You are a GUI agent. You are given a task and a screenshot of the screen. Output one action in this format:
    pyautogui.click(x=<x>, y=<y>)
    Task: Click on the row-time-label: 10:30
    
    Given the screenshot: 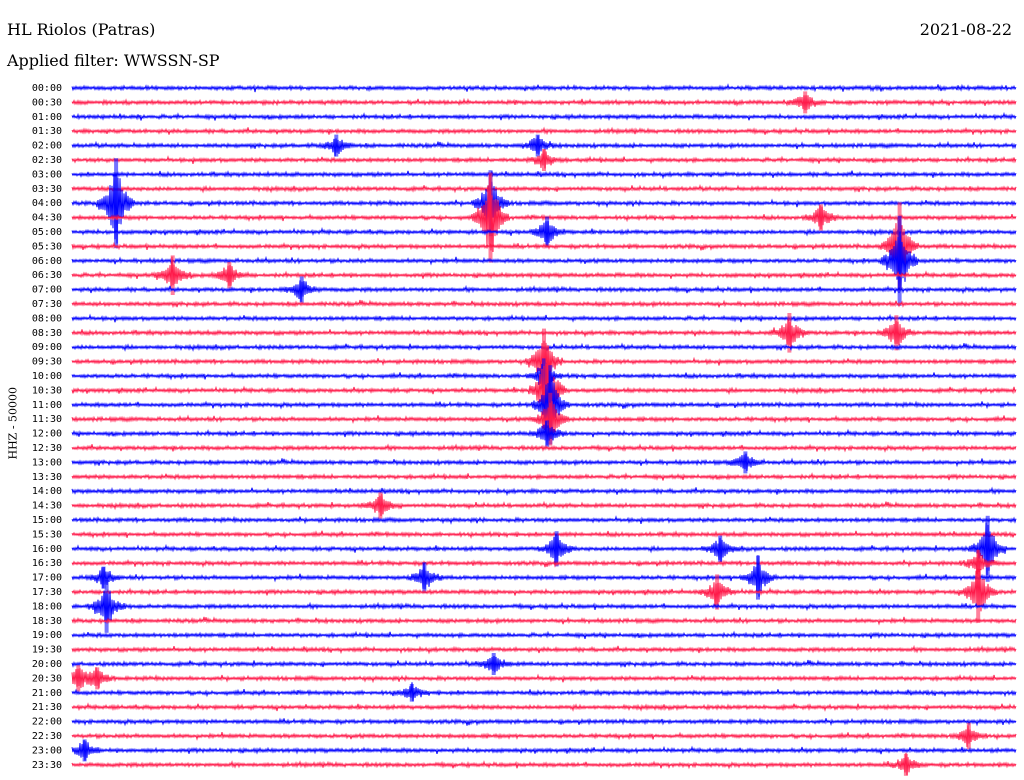 What is the action you would take?
    pyautogui.click(x=47, y=390)
    